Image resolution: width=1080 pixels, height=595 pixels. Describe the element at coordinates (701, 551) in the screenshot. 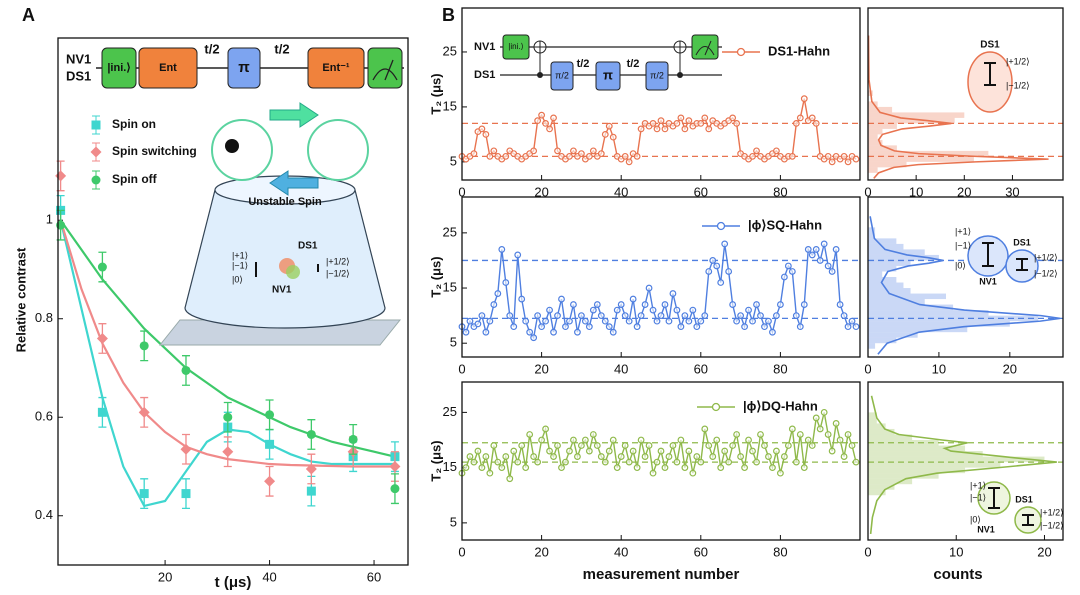

I see `x-tick-label: 60` at that location.